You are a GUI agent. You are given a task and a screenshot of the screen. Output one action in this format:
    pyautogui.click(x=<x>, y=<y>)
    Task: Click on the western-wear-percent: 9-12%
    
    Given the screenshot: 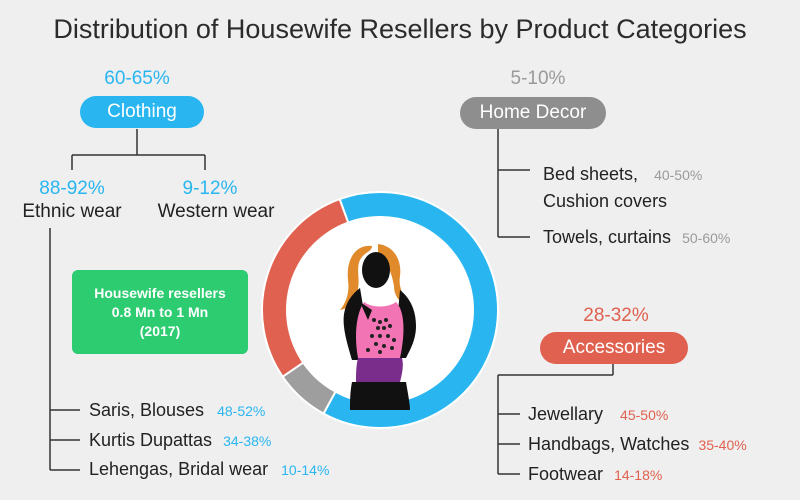 What is the action you would take?
    pyautogui.click(x=210, y=188)
    